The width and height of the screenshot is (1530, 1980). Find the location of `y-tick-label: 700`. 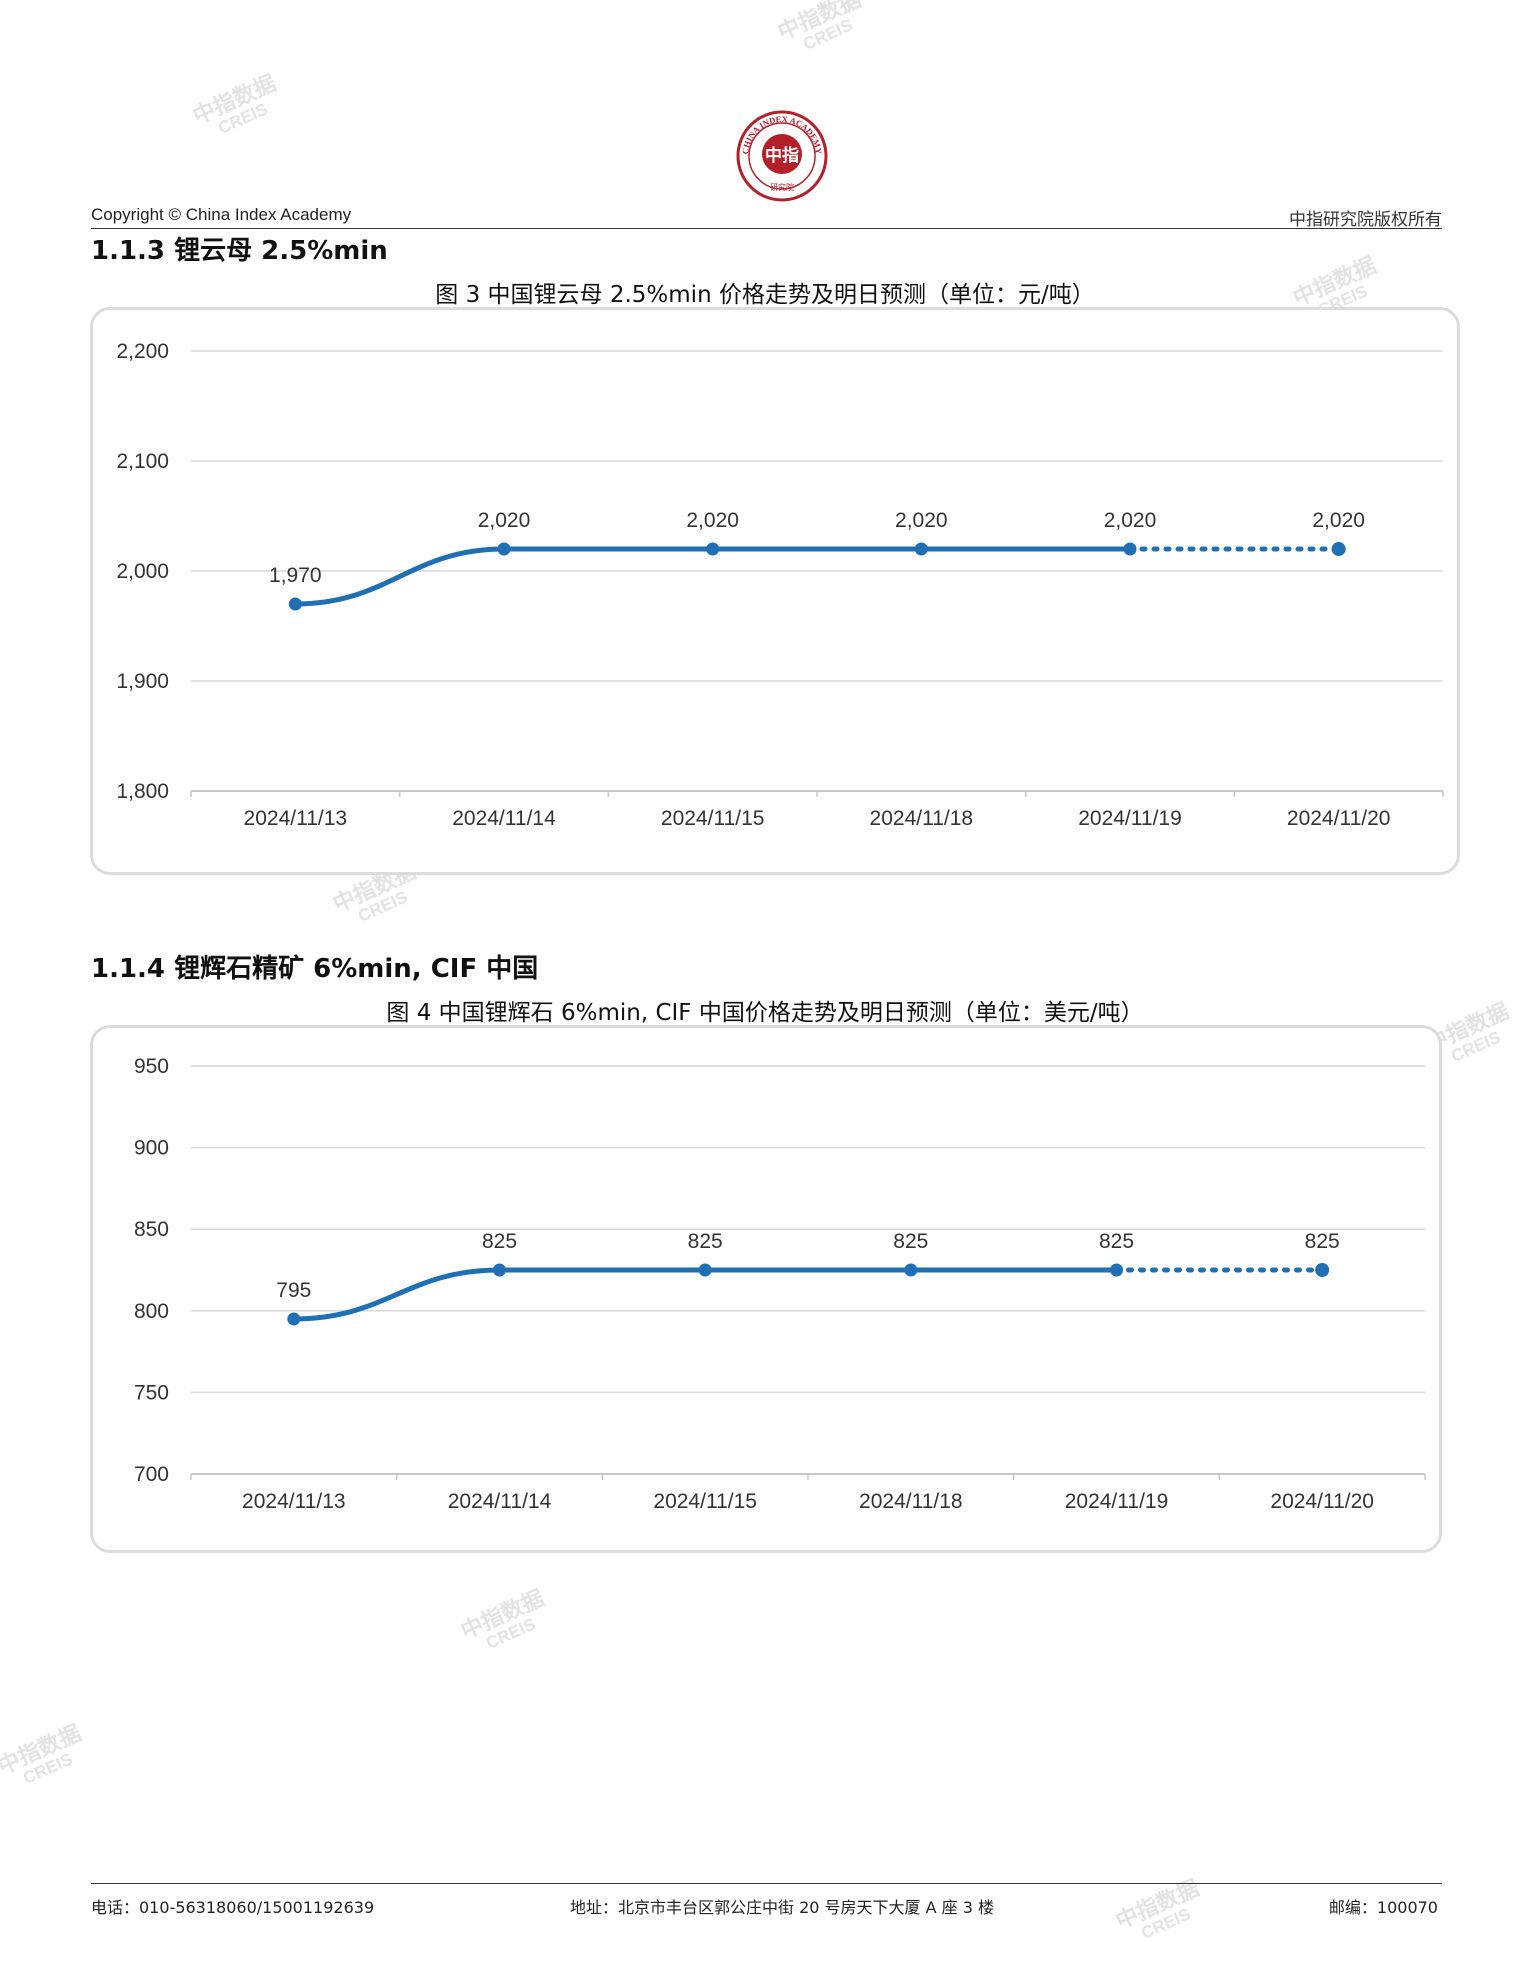

y-tick-label: 700 is located at coordinates (151, 1474).